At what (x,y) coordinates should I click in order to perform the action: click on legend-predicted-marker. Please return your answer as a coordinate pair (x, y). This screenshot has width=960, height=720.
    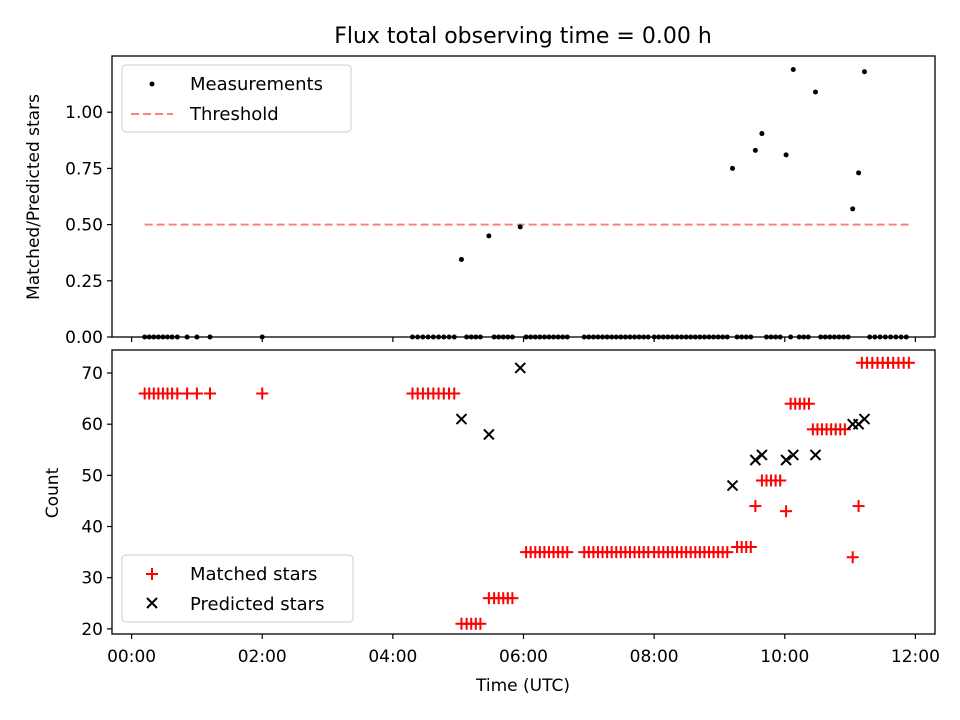
    Looking at the image, I should click on (152, 603).